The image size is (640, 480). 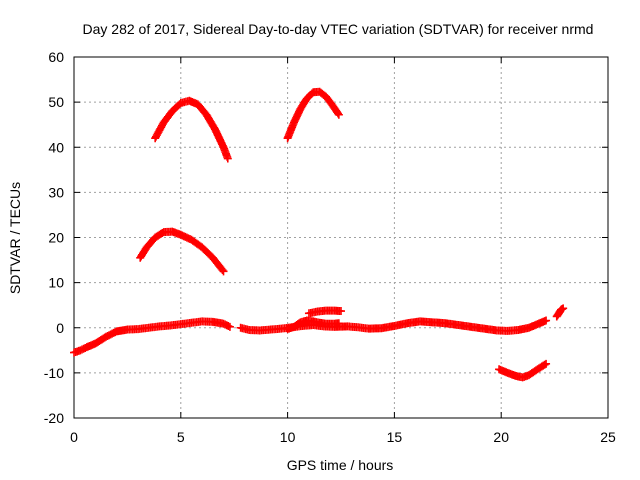 What do you see at coordinates (56, 283) in the screenshot?
I see `y-tick-label: 10` at bounding box center [56, 283].